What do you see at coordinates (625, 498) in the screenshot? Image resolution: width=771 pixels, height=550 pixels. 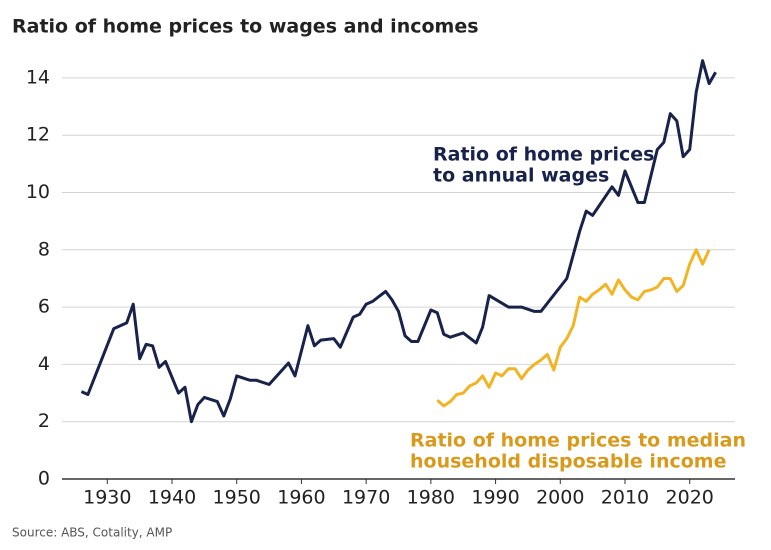 I see `x-tick-label: 2010` at bounding box center [625, 498].